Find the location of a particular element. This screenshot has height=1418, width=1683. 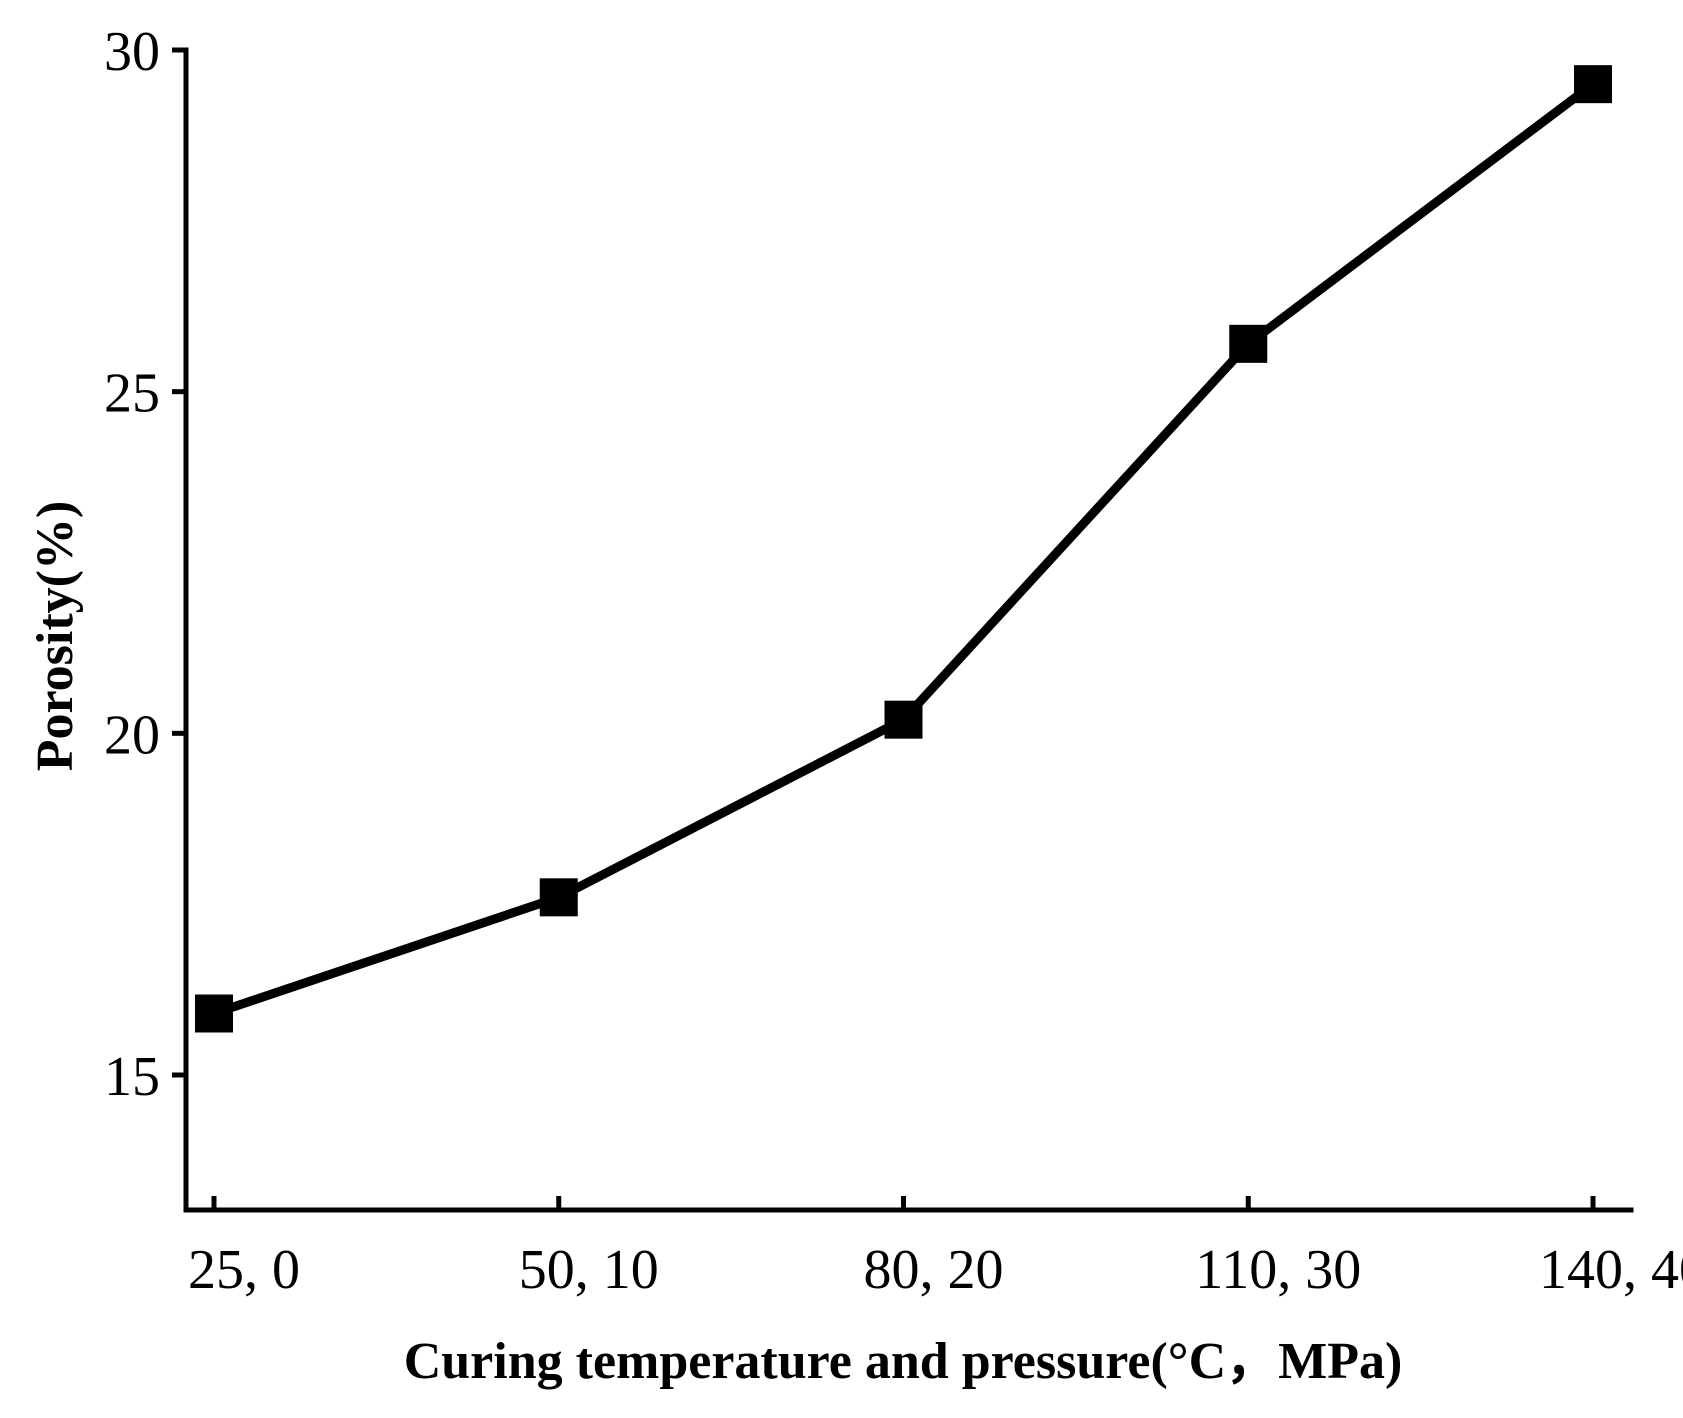

x-tick-label: 50, 10 is located at coordinates (589, 1270).